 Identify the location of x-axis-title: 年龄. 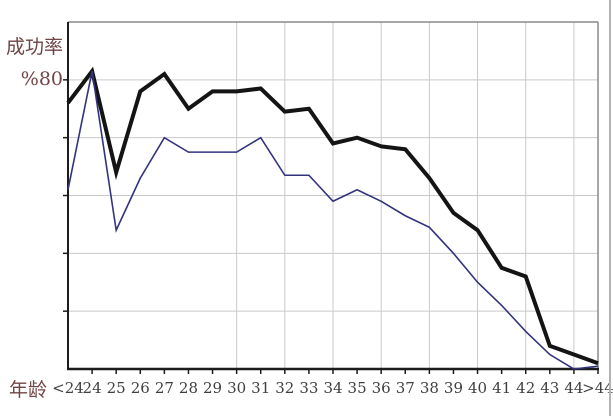
(28, 390).